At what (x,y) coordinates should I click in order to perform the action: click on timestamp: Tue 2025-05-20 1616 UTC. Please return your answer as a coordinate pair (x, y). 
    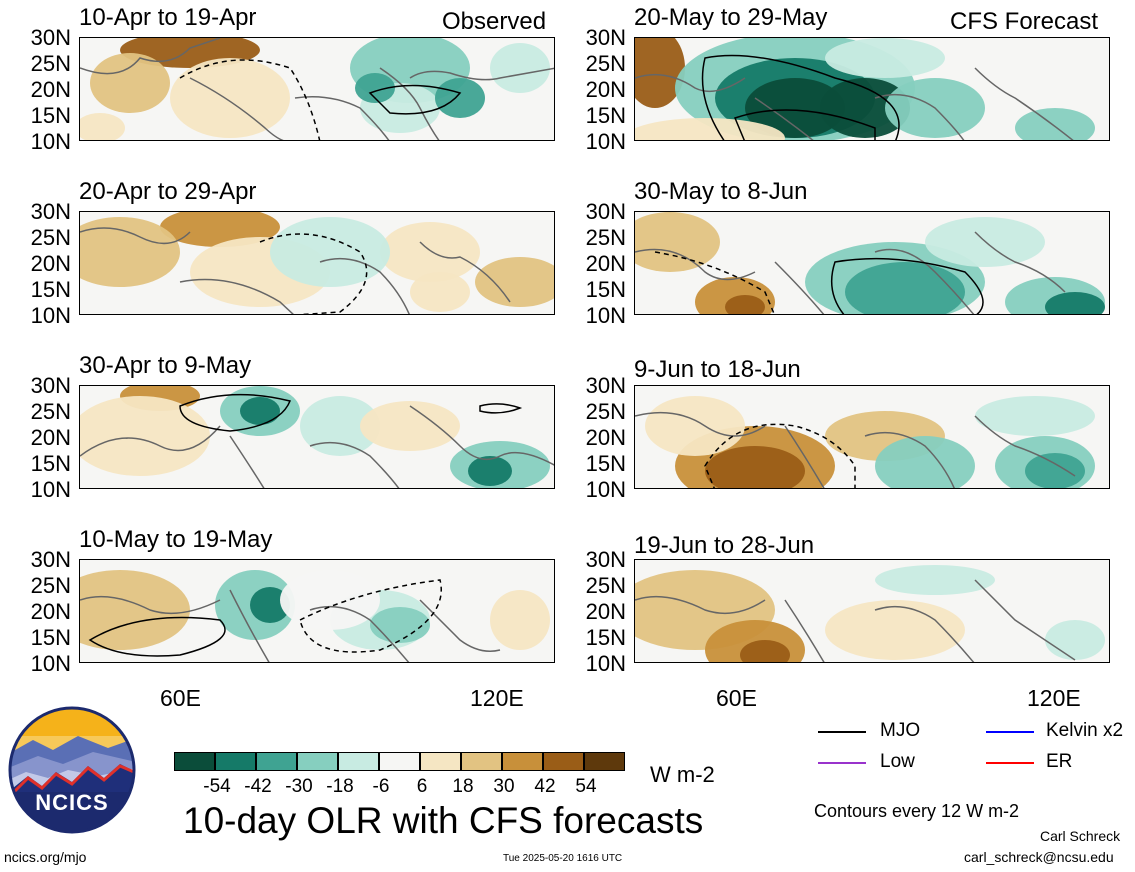
    Looking at the image, I should click on (563, 858).